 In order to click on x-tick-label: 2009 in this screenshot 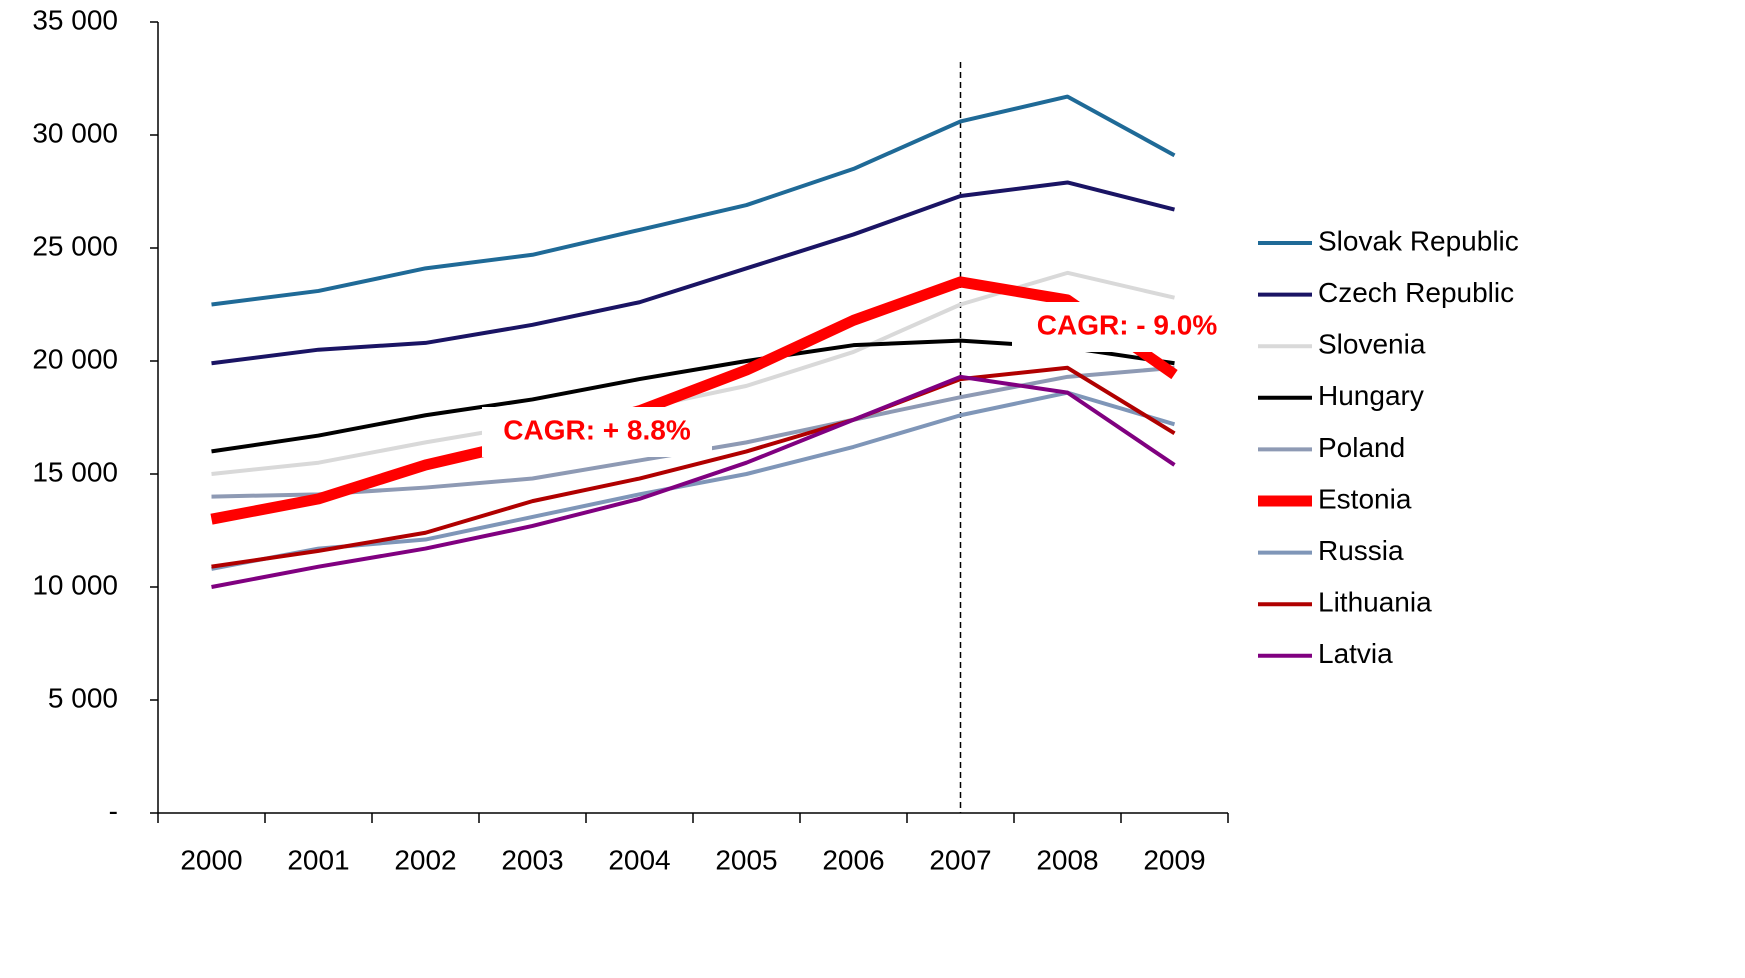, I will do `click(1174, 859)`.